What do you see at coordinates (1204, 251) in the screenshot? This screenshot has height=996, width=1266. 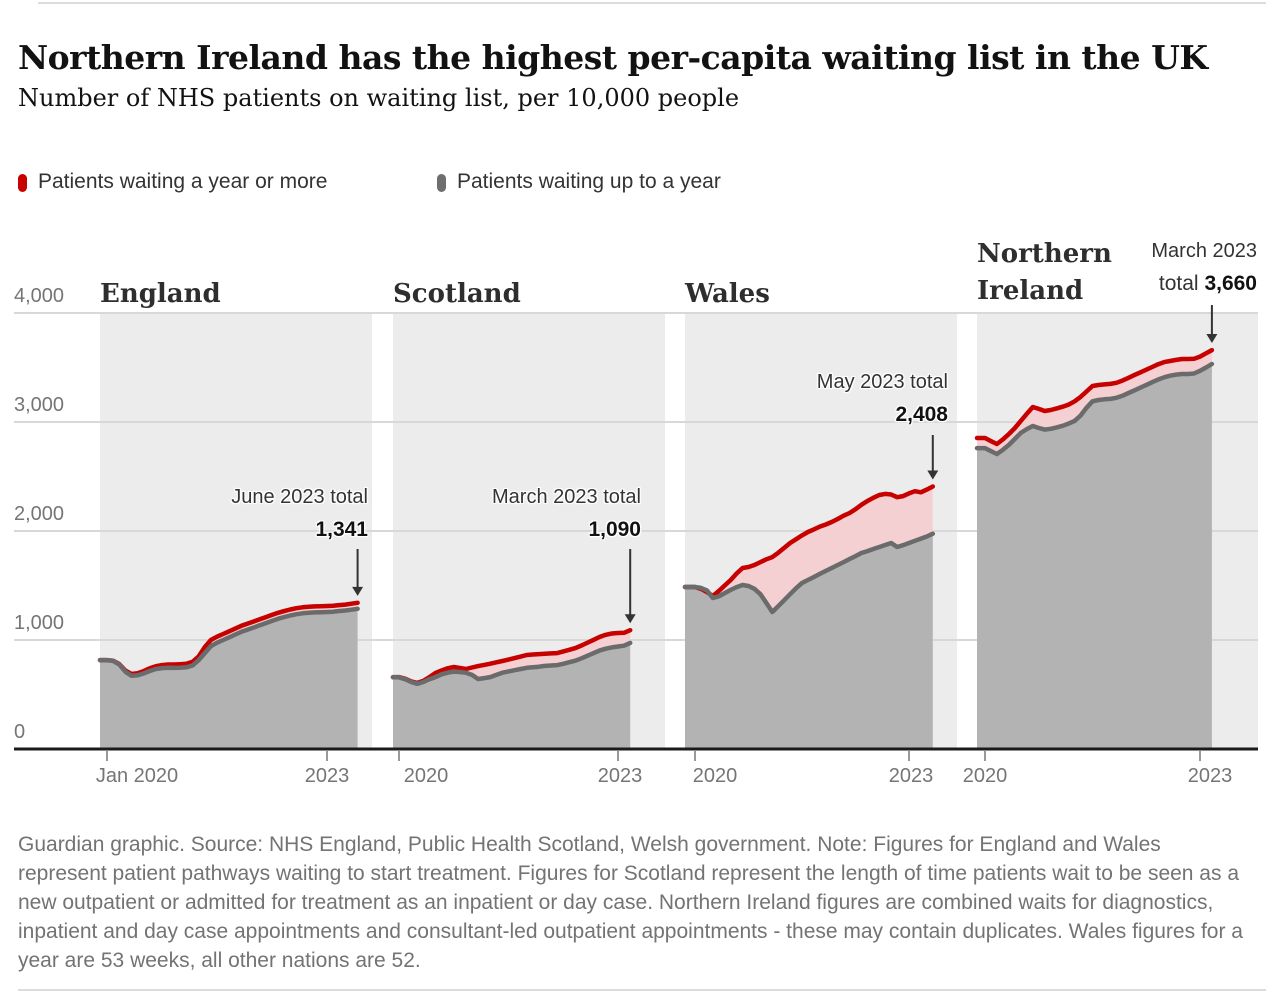 I see `annotation-line1: March 2023` at bounding box center [1204, 251].